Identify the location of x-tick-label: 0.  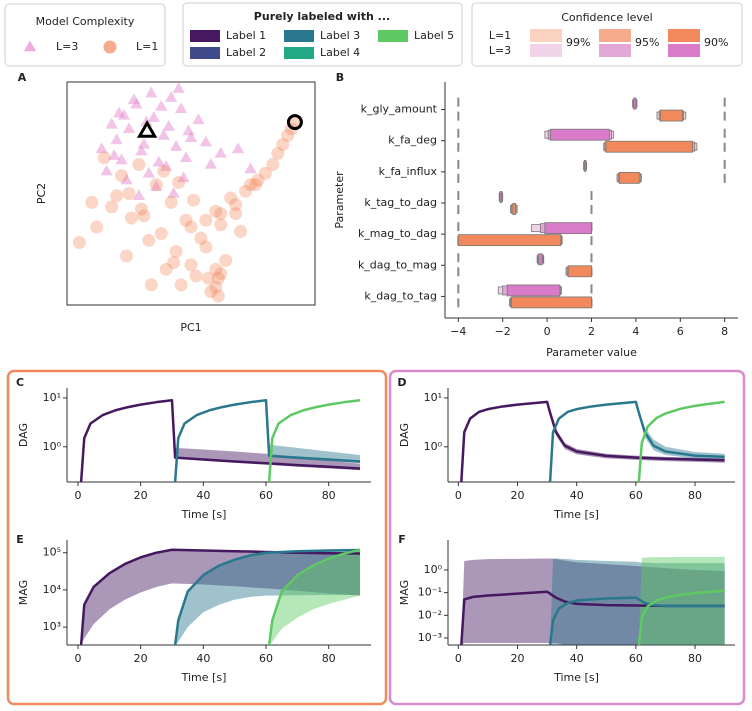
(458, 495).